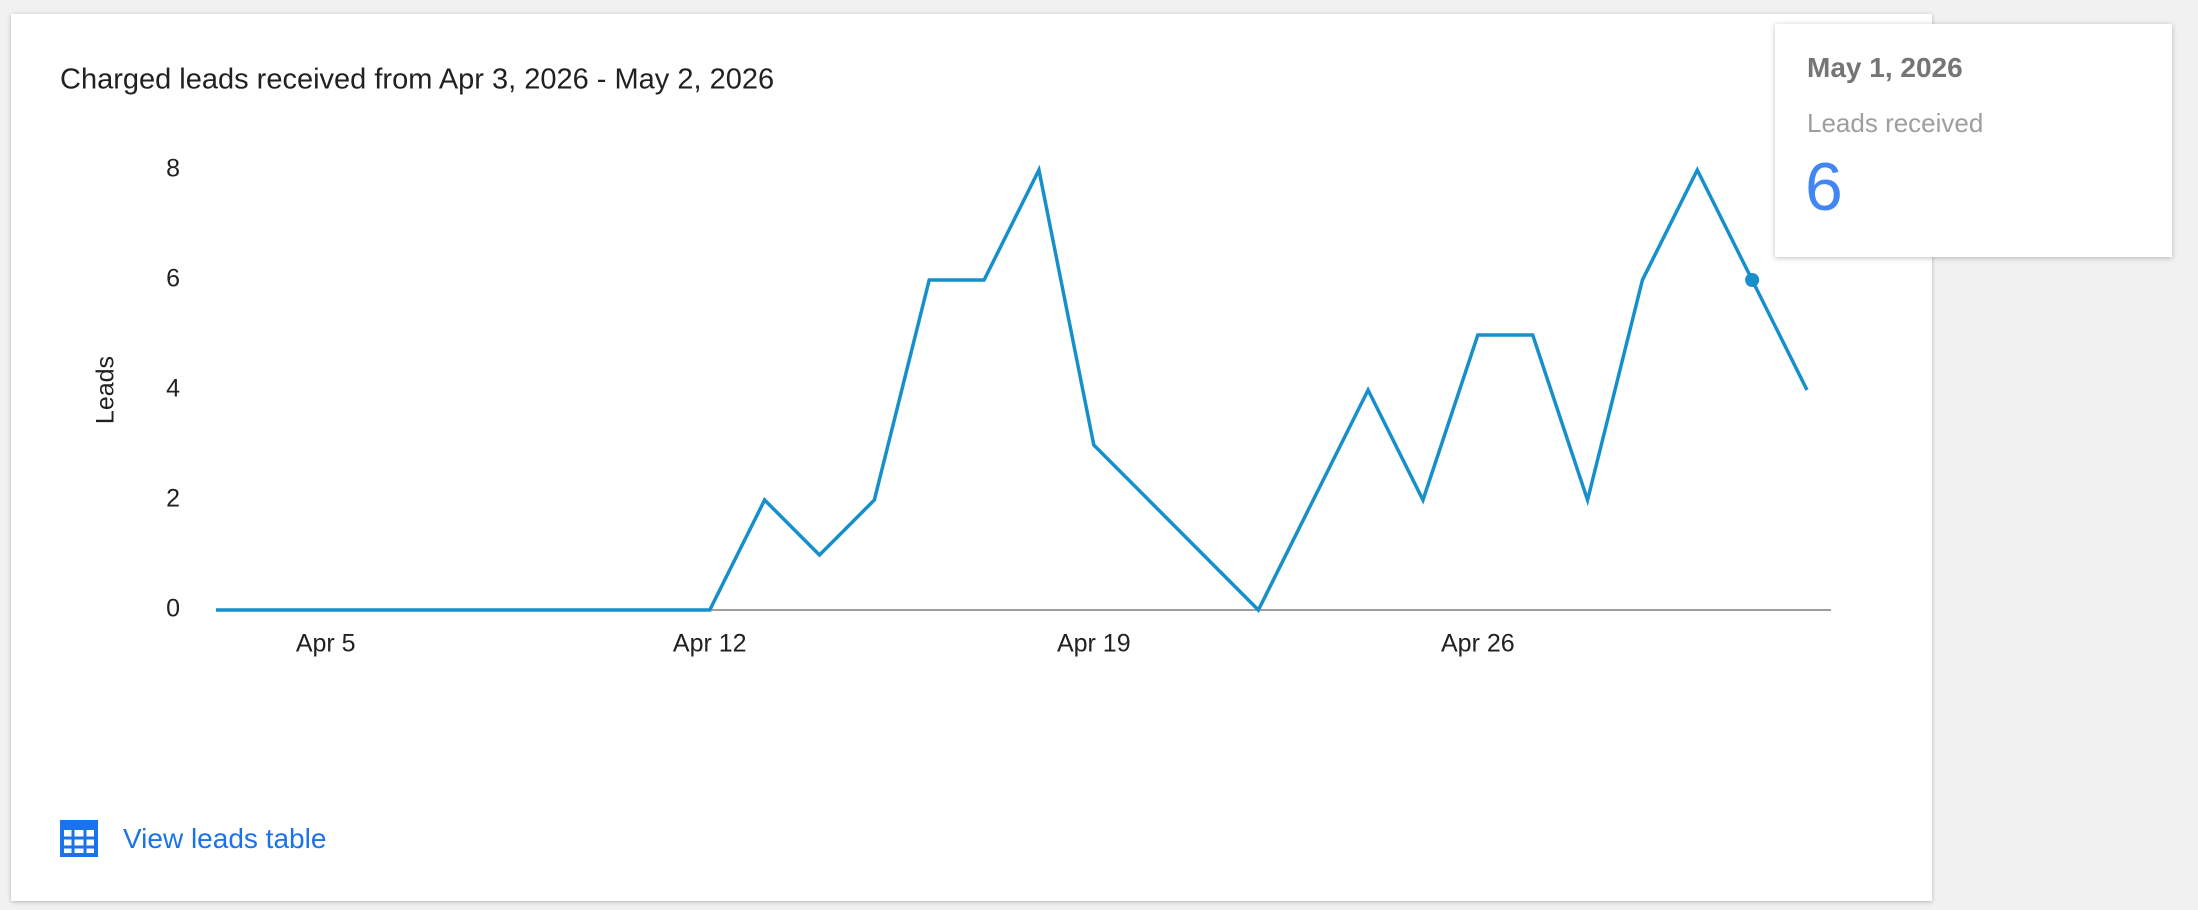 This screenshot has height=910, width=2198. What do you see at coordinates (106, 390) in the screenshot?
I see `y-axis-label: Leads` at bounding box center [106, 390].